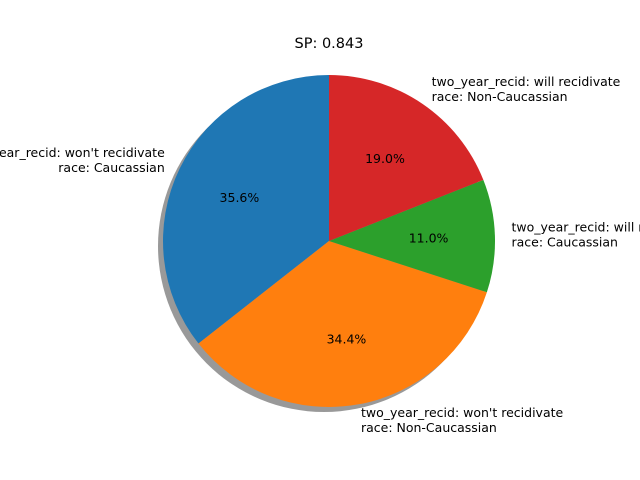 The image size is (640, 480). What do you see at coordinates (347, 339) in the screenshot?
I see `pie-slice-pct-label-1: 34.4%` at bounding box center [347, 339].